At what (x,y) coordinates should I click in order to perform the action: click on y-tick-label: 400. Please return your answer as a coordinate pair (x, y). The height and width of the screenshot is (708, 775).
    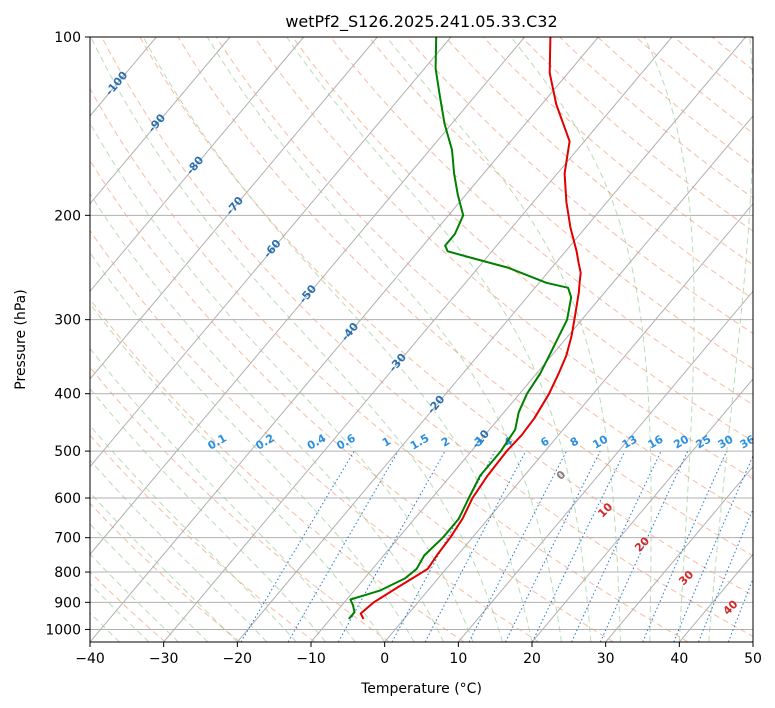
    Looking at the image, I should click on (67, 395).